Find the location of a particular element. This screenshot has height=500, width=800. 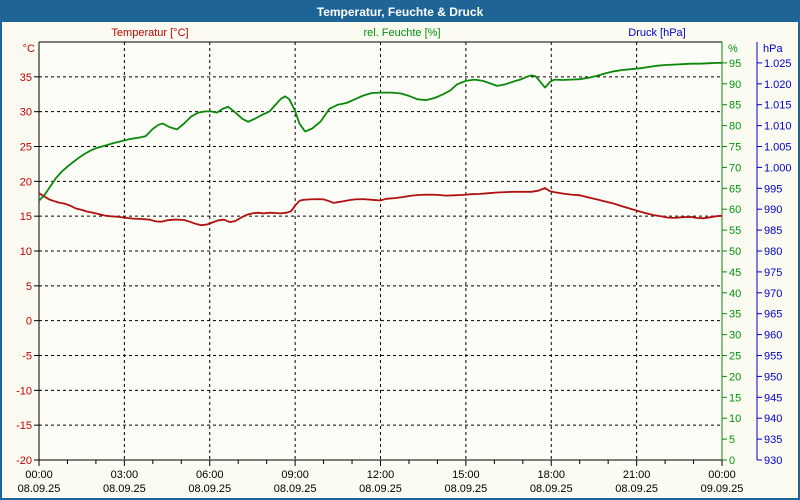

humidity-tick-label: 90 is located at coordinates (735, 85).